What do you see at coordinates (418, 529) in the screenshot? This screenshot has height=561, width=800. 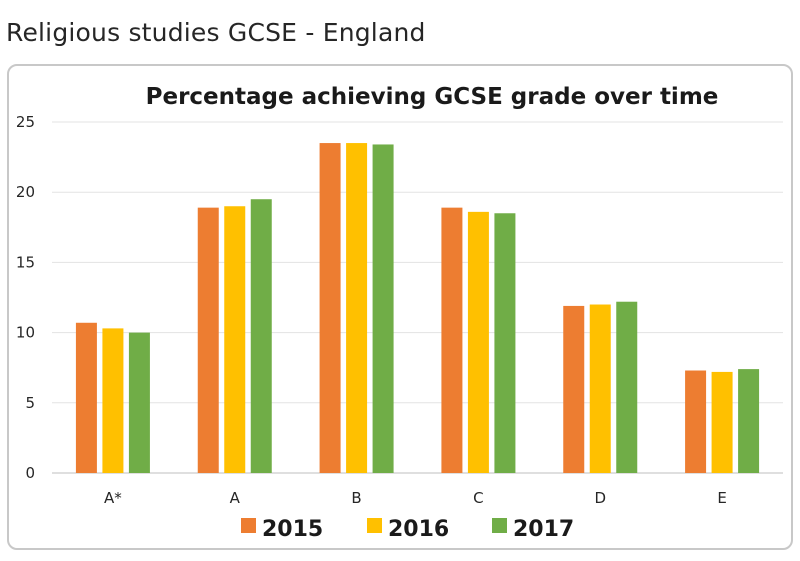 I see `legend-label-2016: 2016` at bounding box center [418, 529].